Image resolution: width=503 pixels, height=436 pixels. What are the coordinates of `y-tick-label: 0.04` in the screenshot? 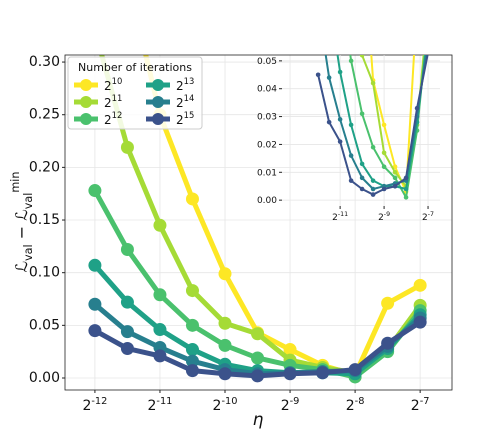 It's located at (267, 89).